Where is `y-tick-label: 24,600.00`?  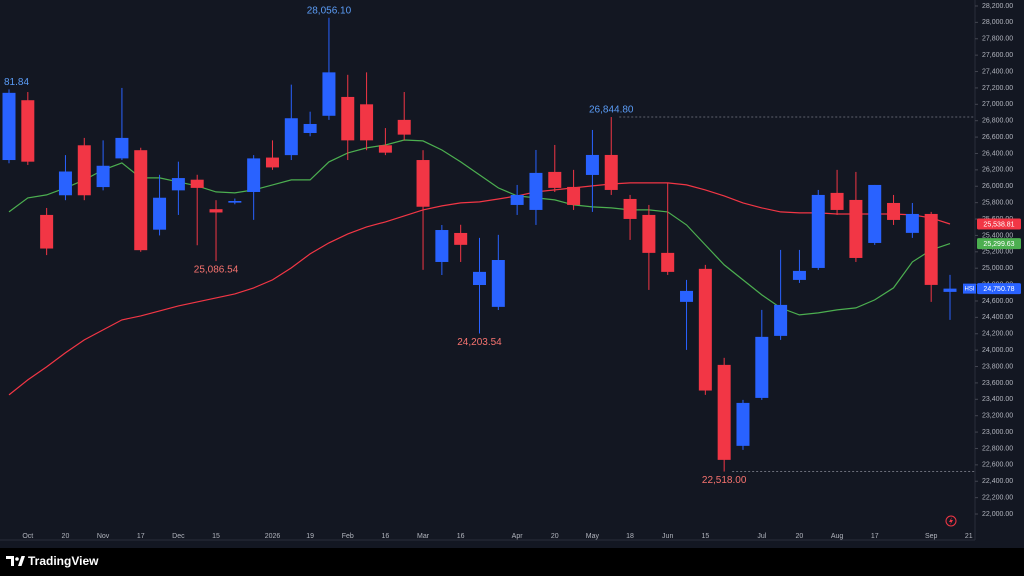
y-tick-label: 24,600.00 is located at coordinates (997, 301).